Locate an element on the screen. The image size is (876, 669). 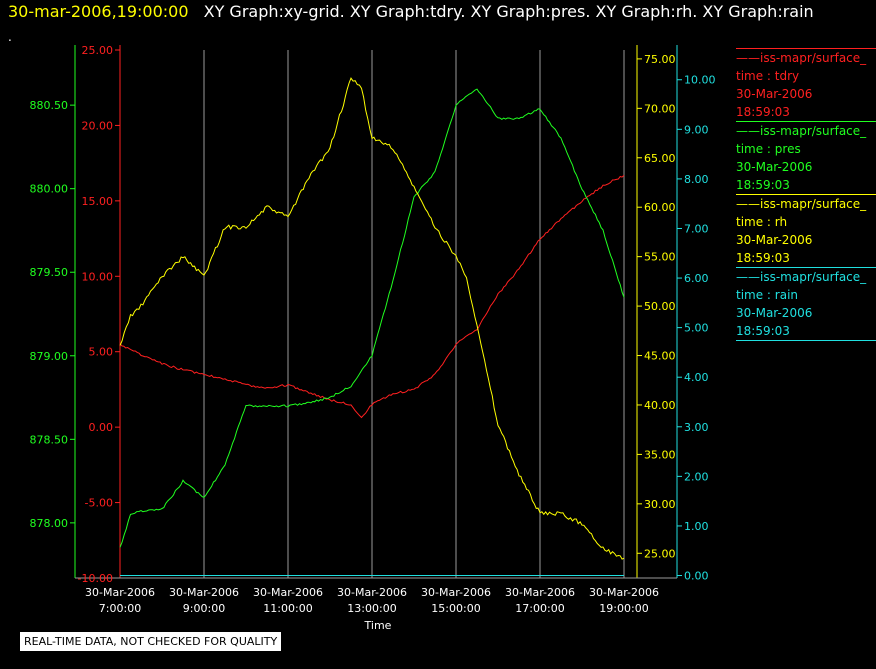
tdry-tick-label: 15.00 is located at coordinates (98, 201).